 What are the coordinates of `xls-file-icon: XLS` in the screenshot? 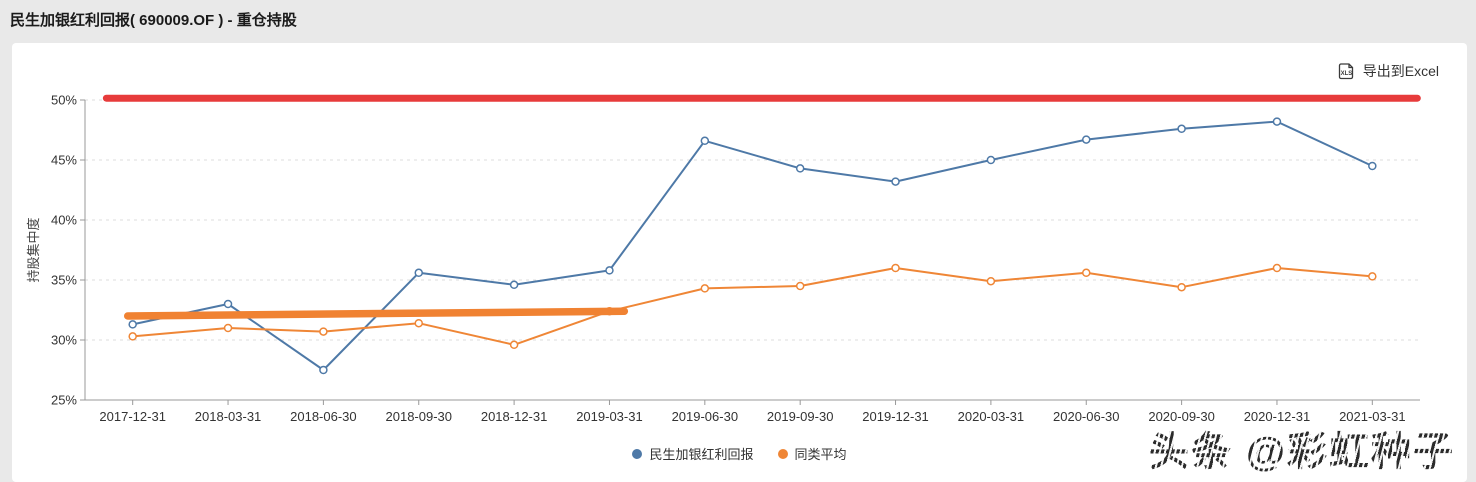 It's located at (1346, 71).